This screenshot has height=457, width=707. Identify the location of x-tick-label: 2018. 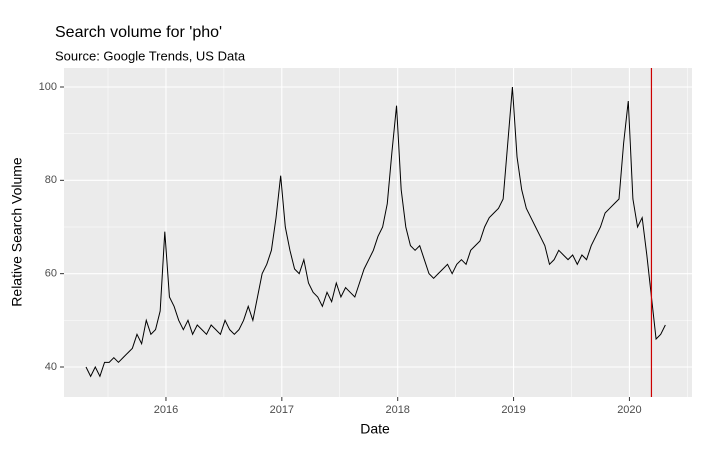
(397, 410).